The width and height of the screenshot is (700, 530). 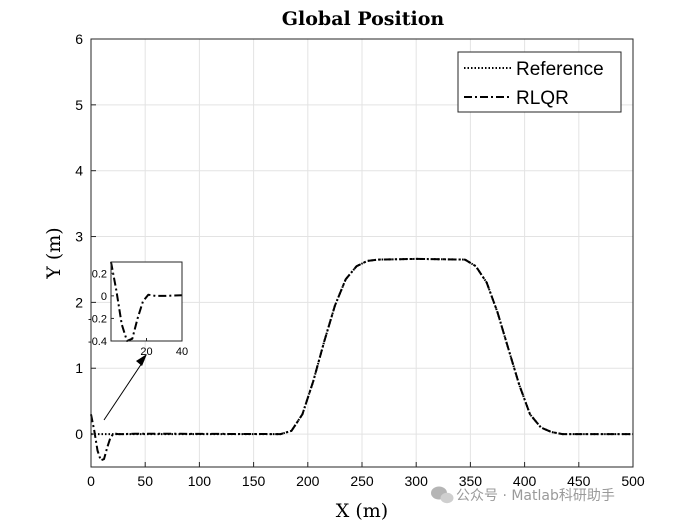 I want to click on inset-y-tick-label: -0.4, so click(x=97, y=342).